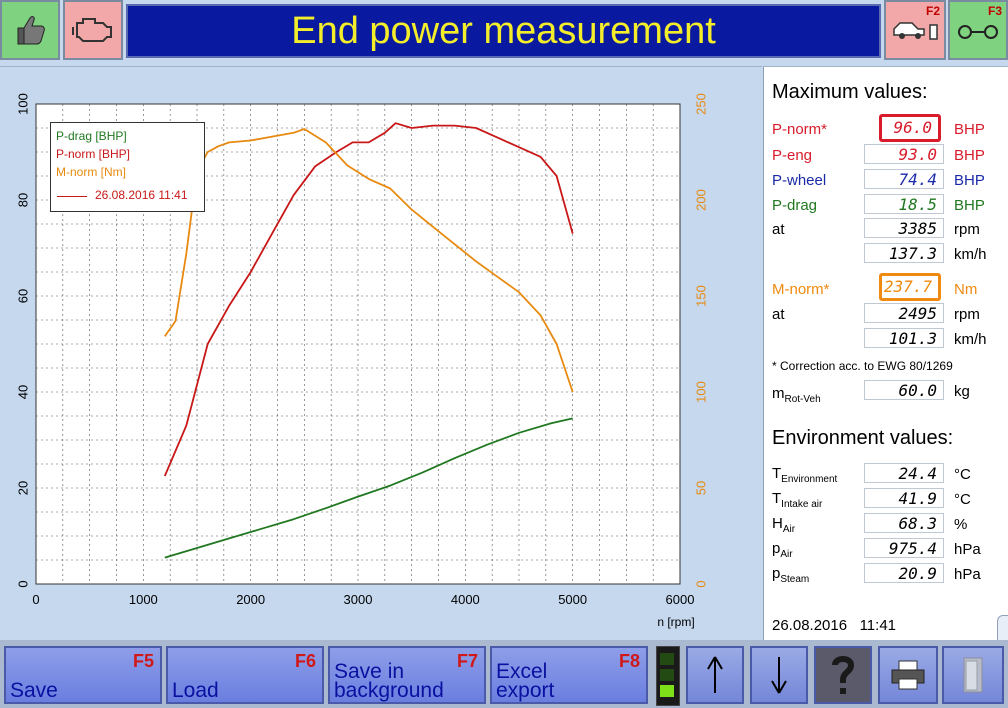 The image size is (1008, 708). What do you see at coordinates (967, 549) in the screenshot?
I see `unit-p-air: hPa` at bounding box center [967, 549].